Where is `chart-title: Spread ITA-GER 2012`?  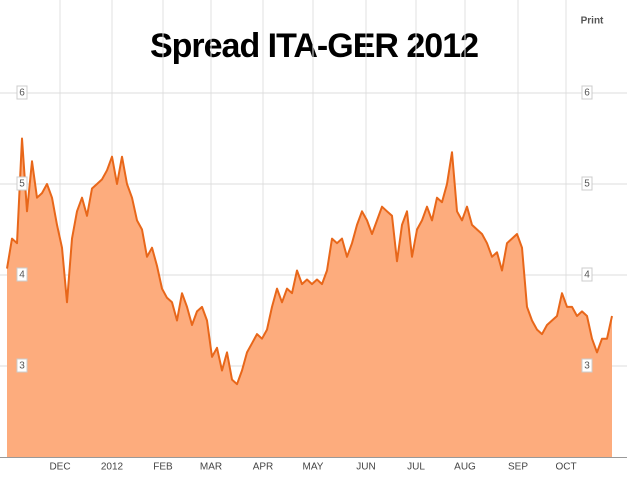
chart-title: Spread ITA-GER 2012 is located at coordinates (314, 46).